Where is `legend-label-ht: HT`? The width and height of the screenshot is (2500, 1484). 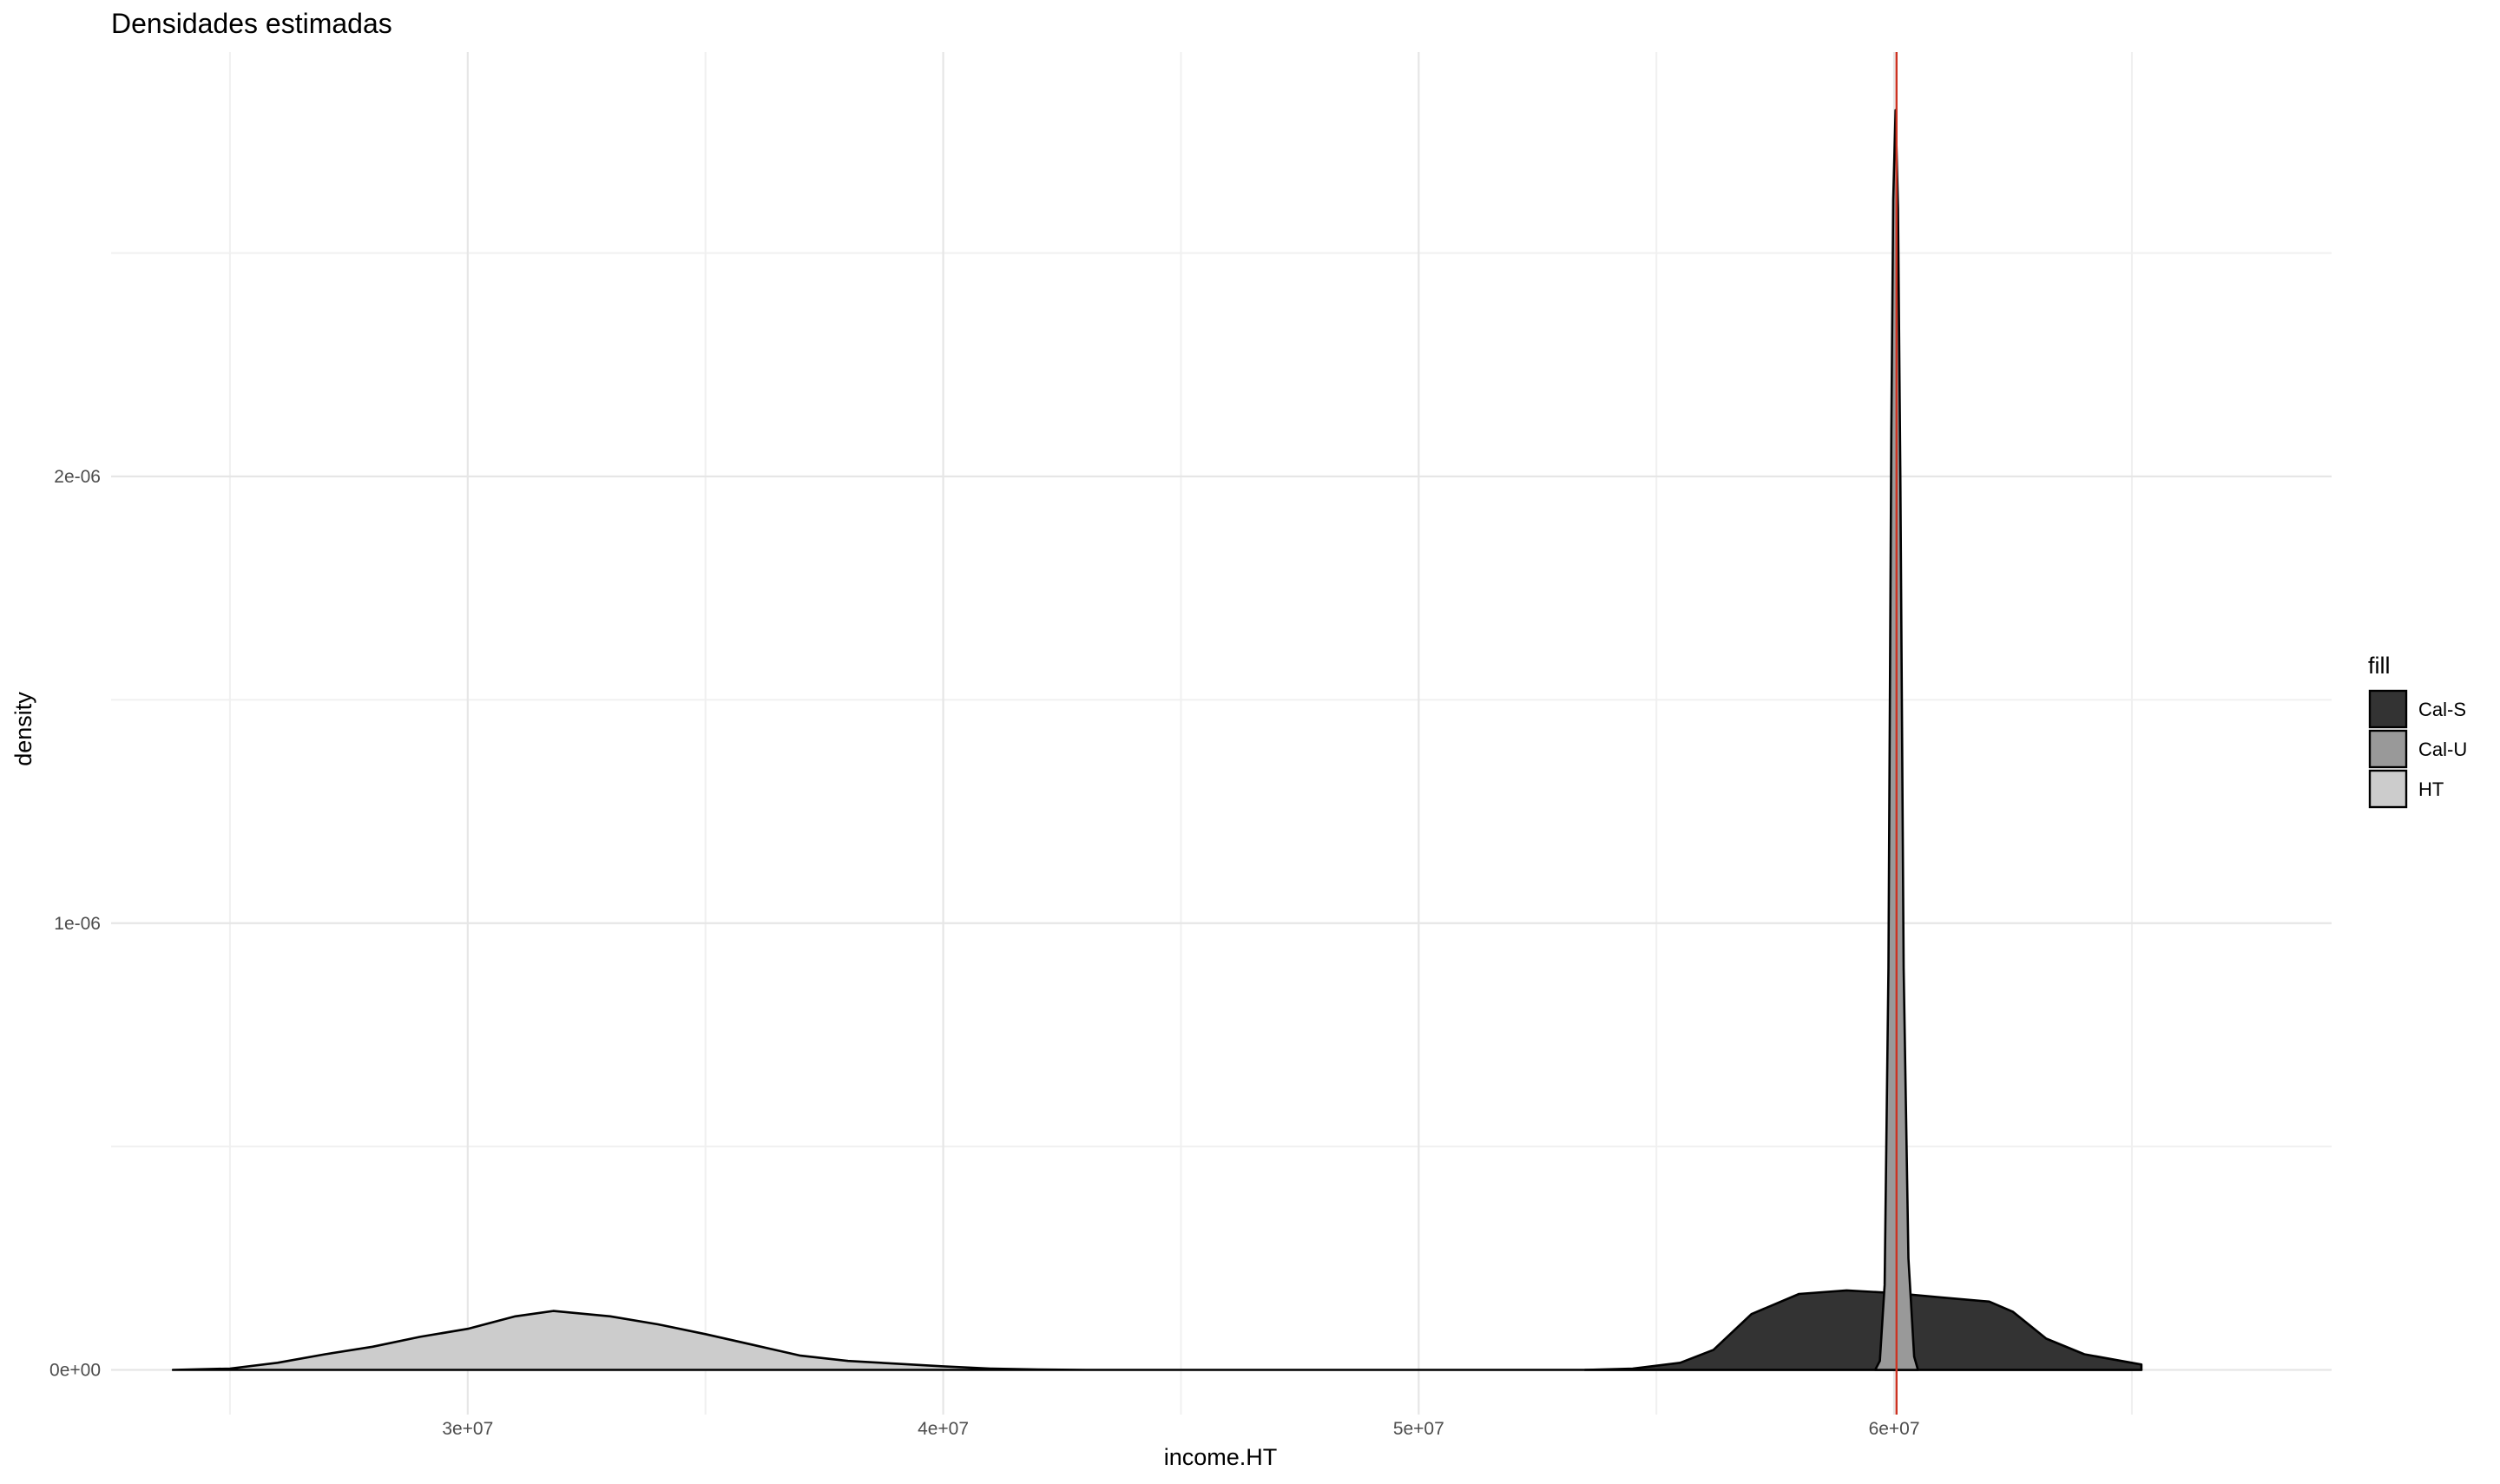 legend-label-ht: HT is located at coordinates (2431, 789).